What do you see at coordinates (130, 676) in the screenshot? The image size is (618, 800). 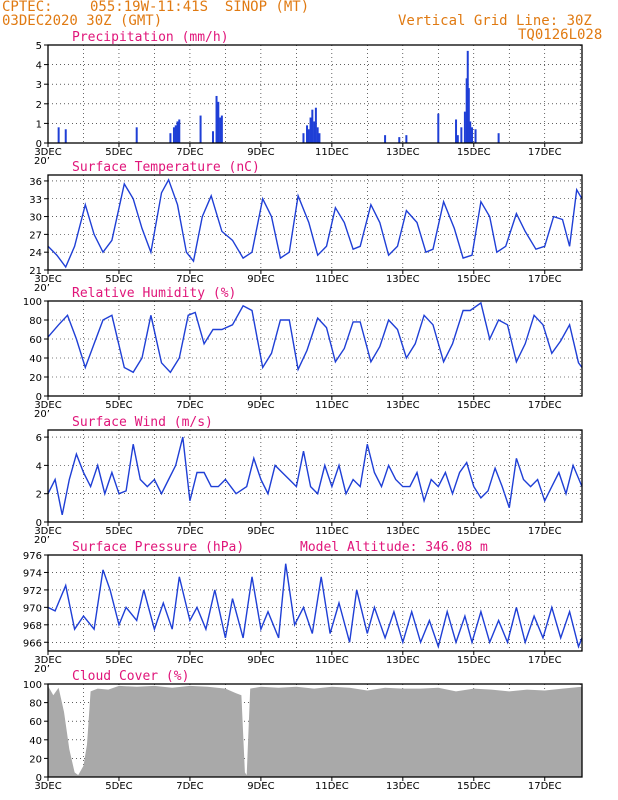 I see `panel-title: Cloud Cover (%)` at bounding box center [130, 676].